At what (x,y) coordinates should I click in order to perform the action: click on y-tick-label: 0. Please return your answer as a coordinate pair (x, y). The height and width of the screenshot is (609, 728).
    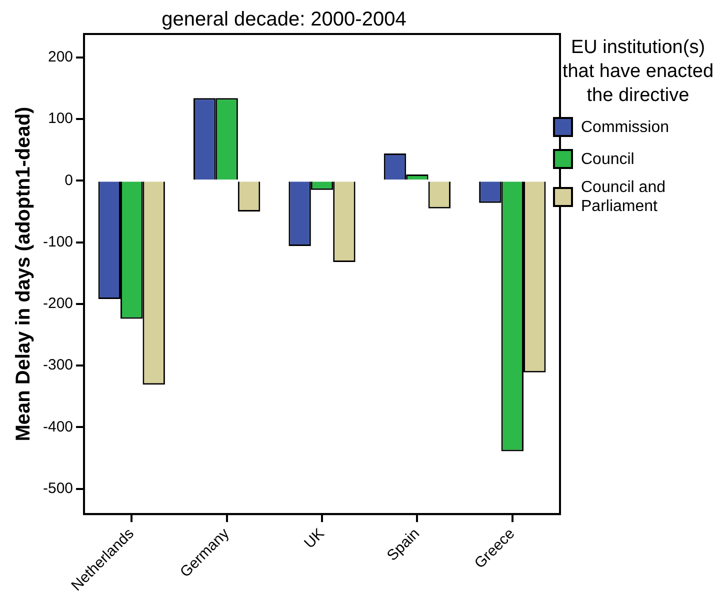
    Looking at the image, I should click on (69, 180).